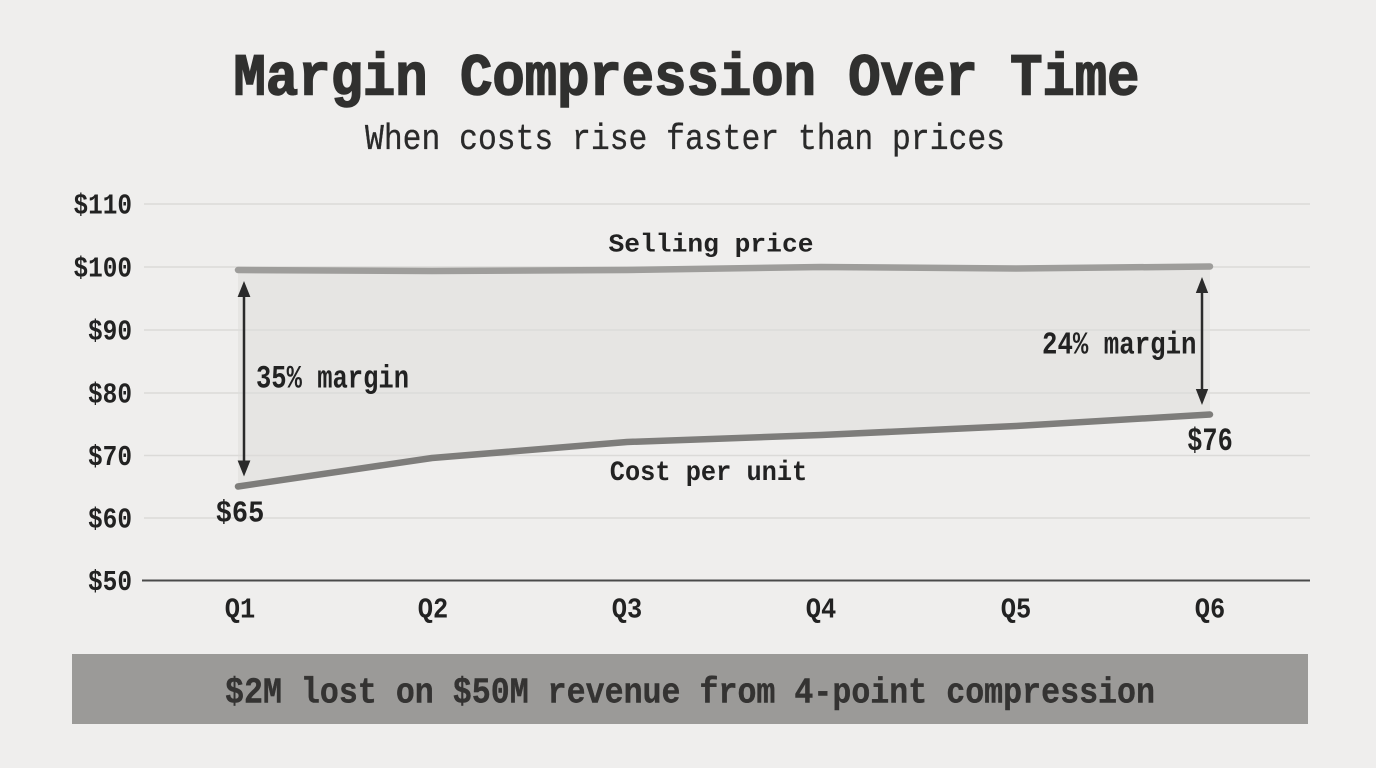 The width and height of the screenshot is (1376, 768). What do you see at coordinates (687, 79) in the screenshot?
I see `svg-text: Margin Compression Over Time` at bounding box center [687, 79].